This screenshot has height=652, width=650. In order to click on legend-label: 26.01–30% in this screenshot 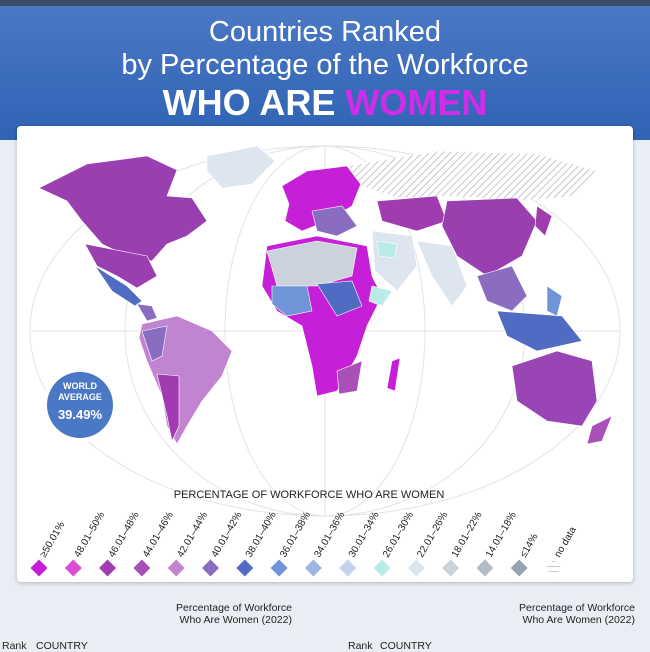, I will do `click(398, 534)`.